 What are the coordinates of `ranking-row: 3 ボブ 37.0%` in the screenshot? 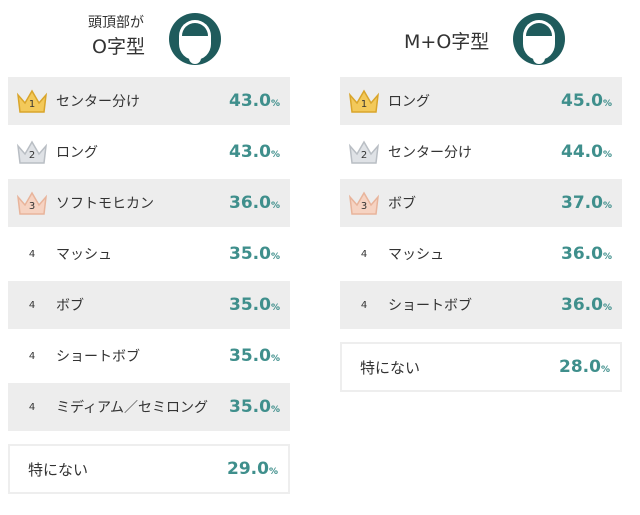 It's located at (481, 203).